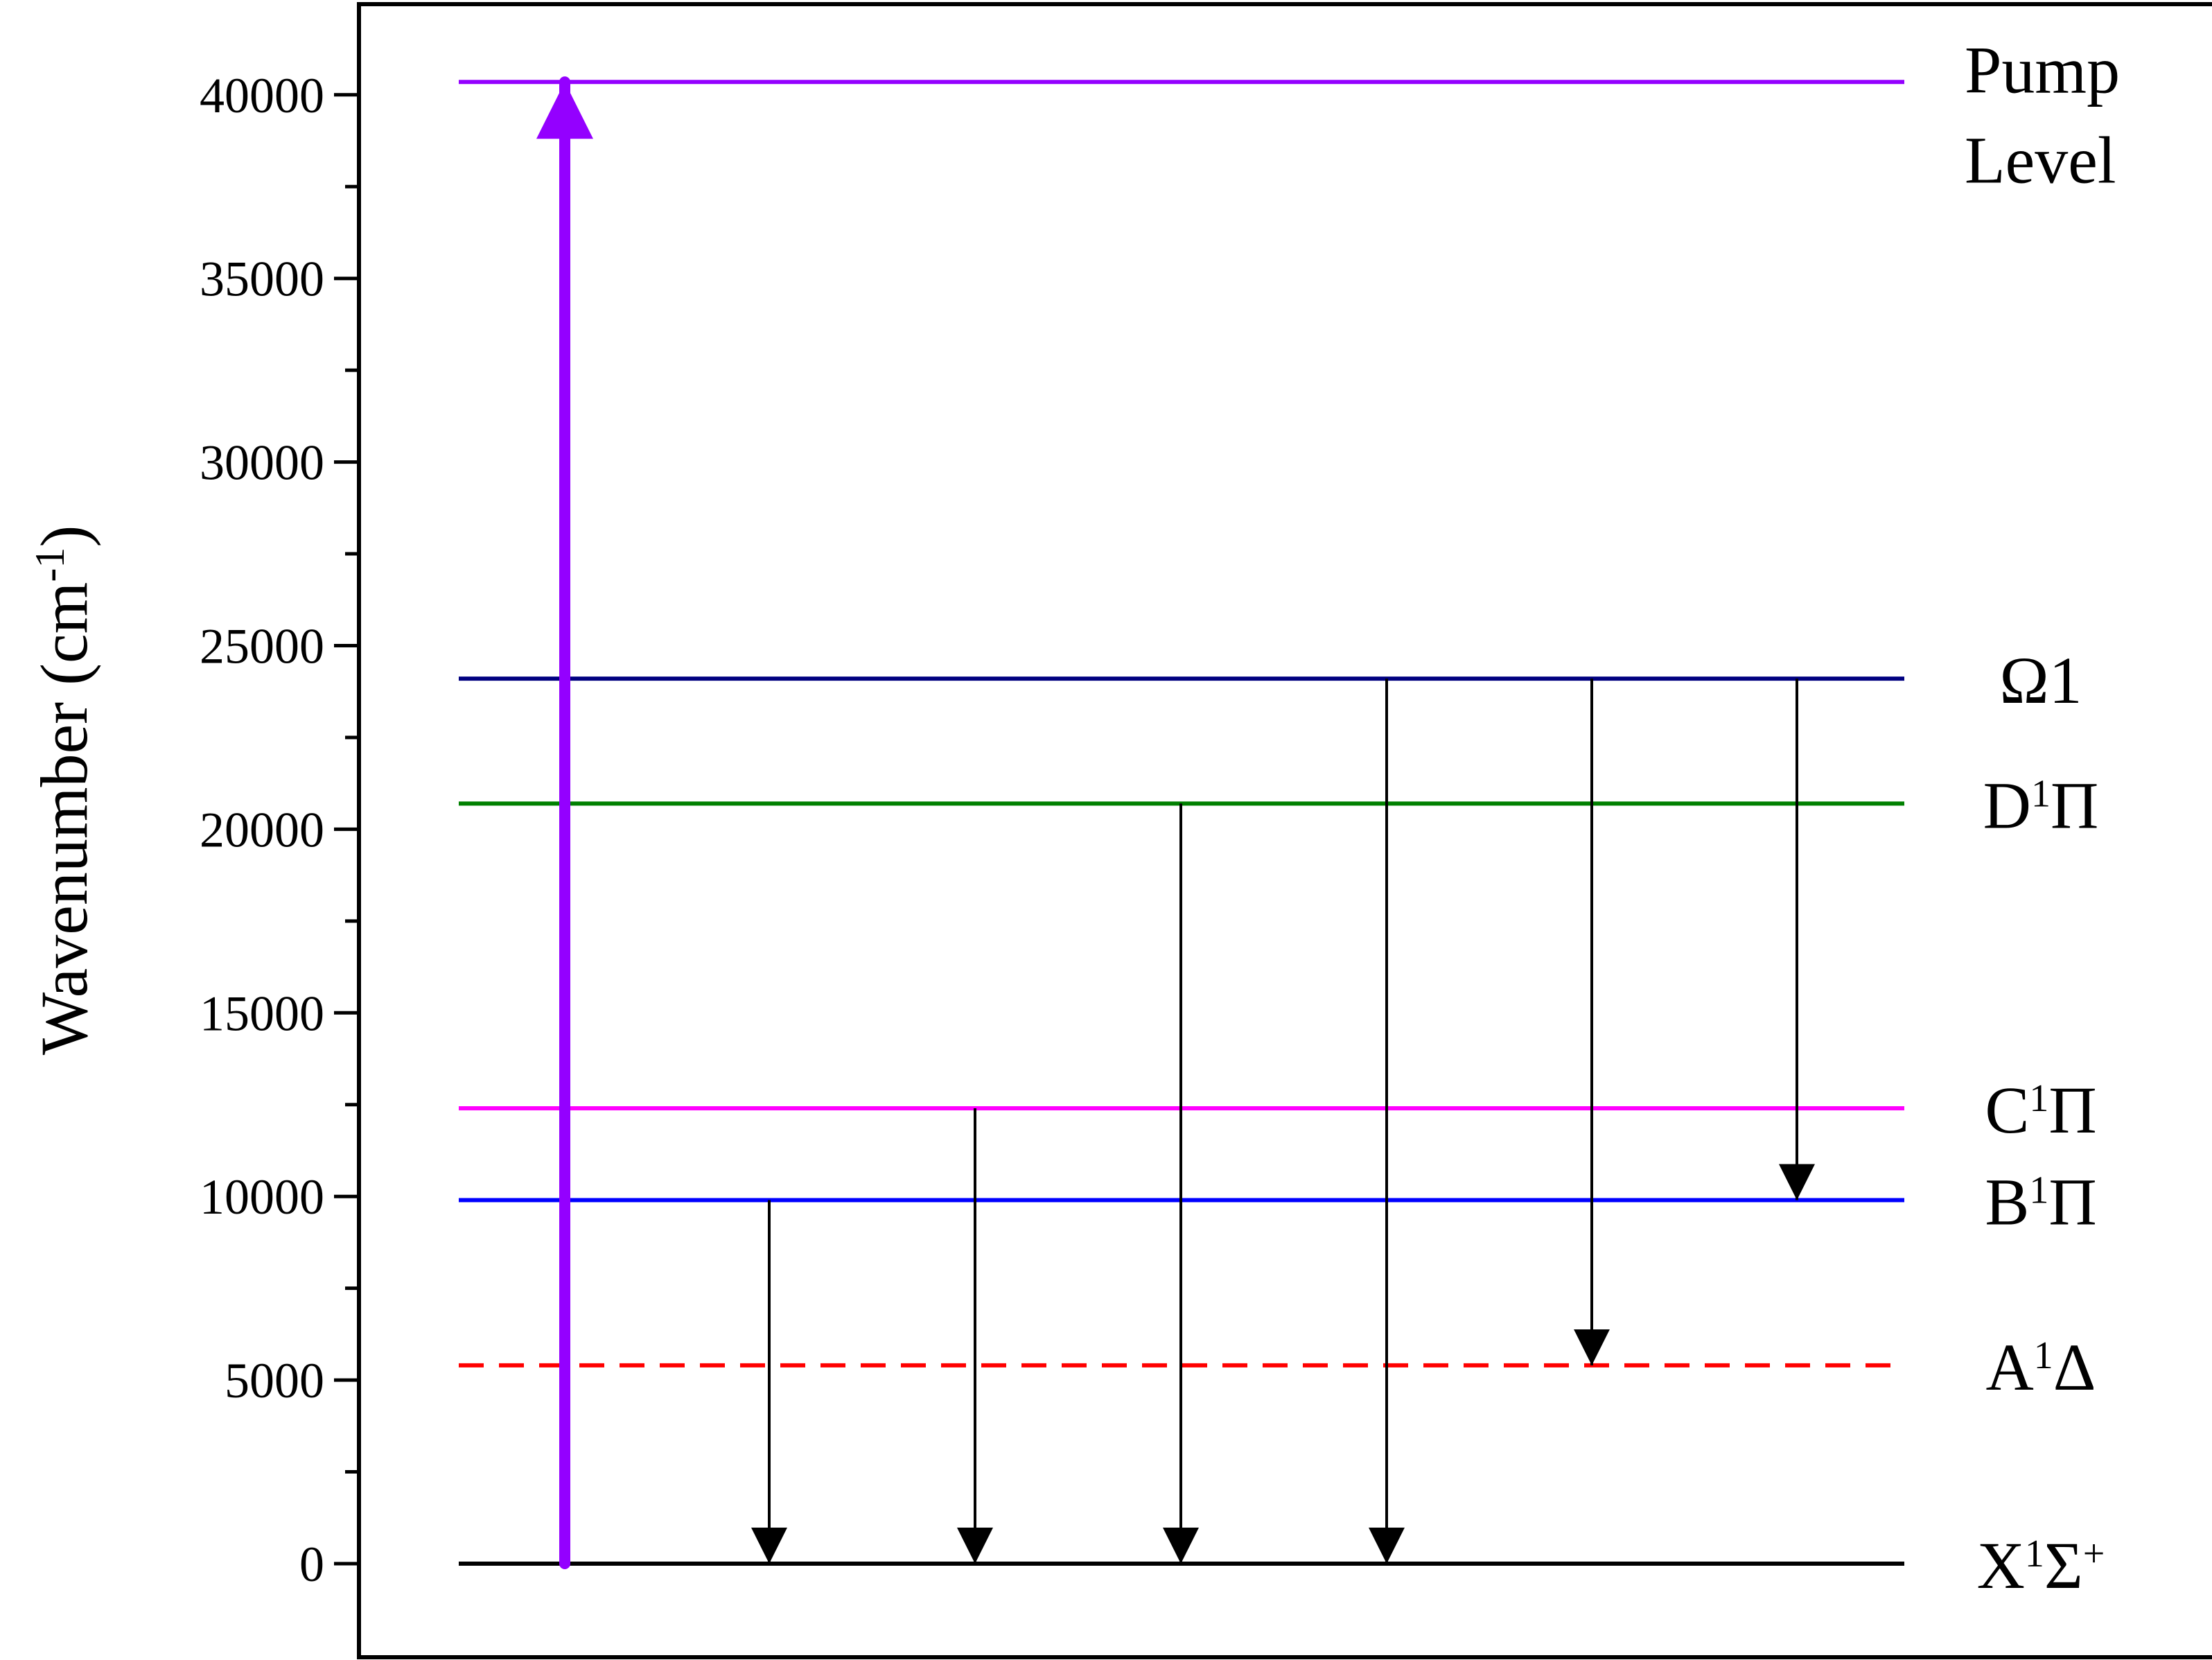 The width and height of the screenshot is (2212, 1660). I want to click on y-axis: 0 5000 10000 15000 20000 25000 30000 35000 40000, so click(279, 830).